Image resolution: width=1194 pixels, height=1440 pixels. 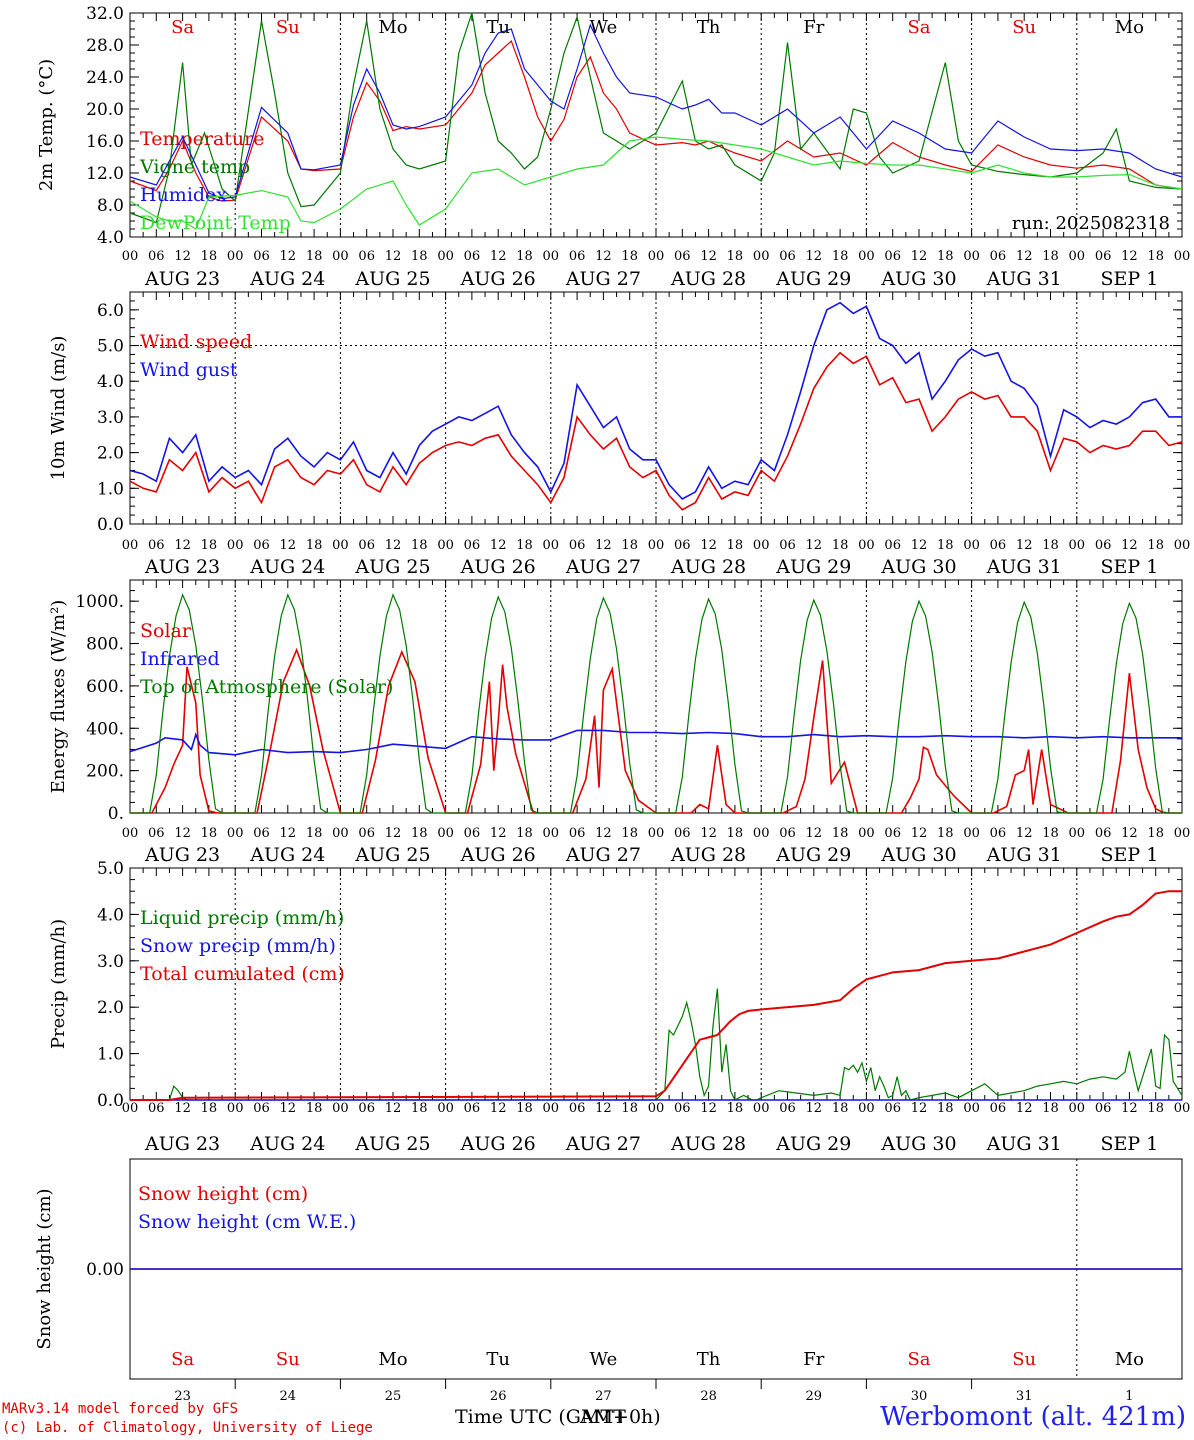 I want to click on weekday-label: Sa, so click(x=182, y=1359).